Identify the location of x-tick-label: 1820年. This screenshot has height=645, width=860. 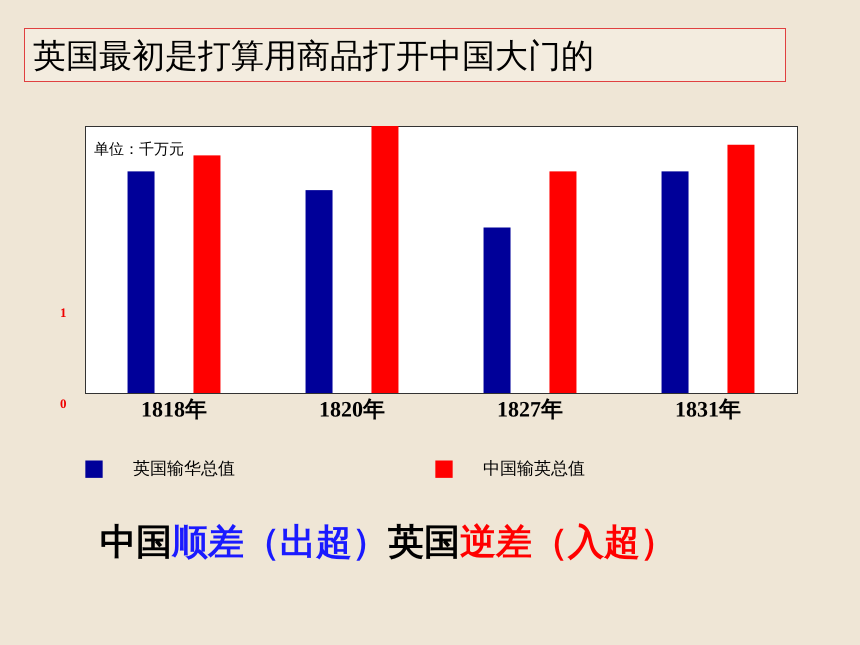
(352, 409).